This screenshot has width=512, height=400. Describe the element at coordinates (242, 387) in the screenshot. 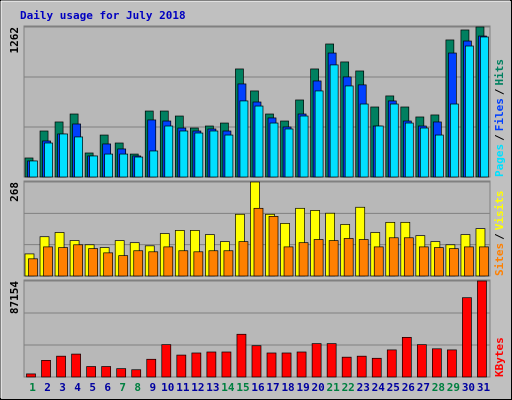

I see `x-tick-label: 15` at that location.